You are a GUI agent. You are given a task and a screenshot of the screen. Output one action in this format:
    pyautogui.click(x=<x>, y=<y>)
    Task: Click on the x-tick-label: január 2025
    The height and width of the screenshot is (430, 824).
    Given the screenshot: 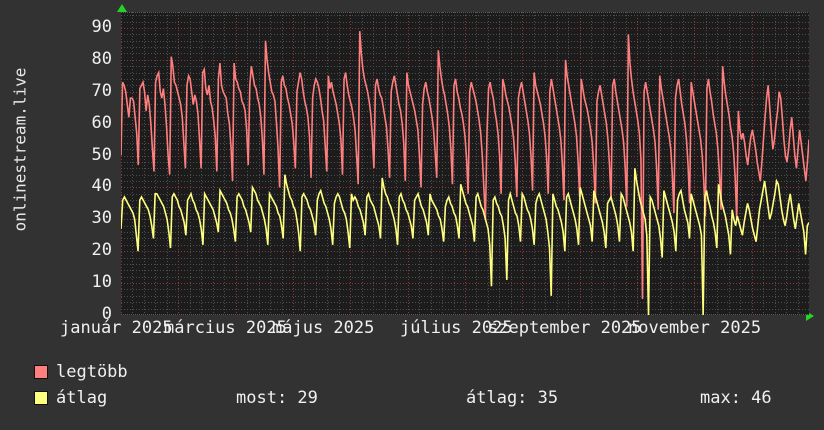 What is the action you would take?
    pyautogui.click(x=116, y=328)
    